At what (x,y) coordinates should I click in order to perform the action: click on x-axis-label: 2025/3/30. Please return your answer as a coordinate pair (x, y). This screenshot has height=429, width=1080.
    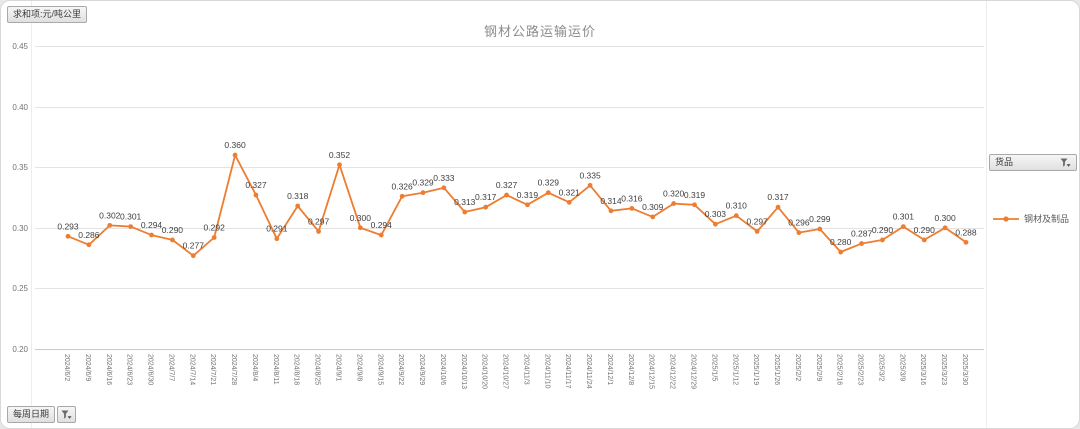
    Looking at the image, I should click on (964, 369).